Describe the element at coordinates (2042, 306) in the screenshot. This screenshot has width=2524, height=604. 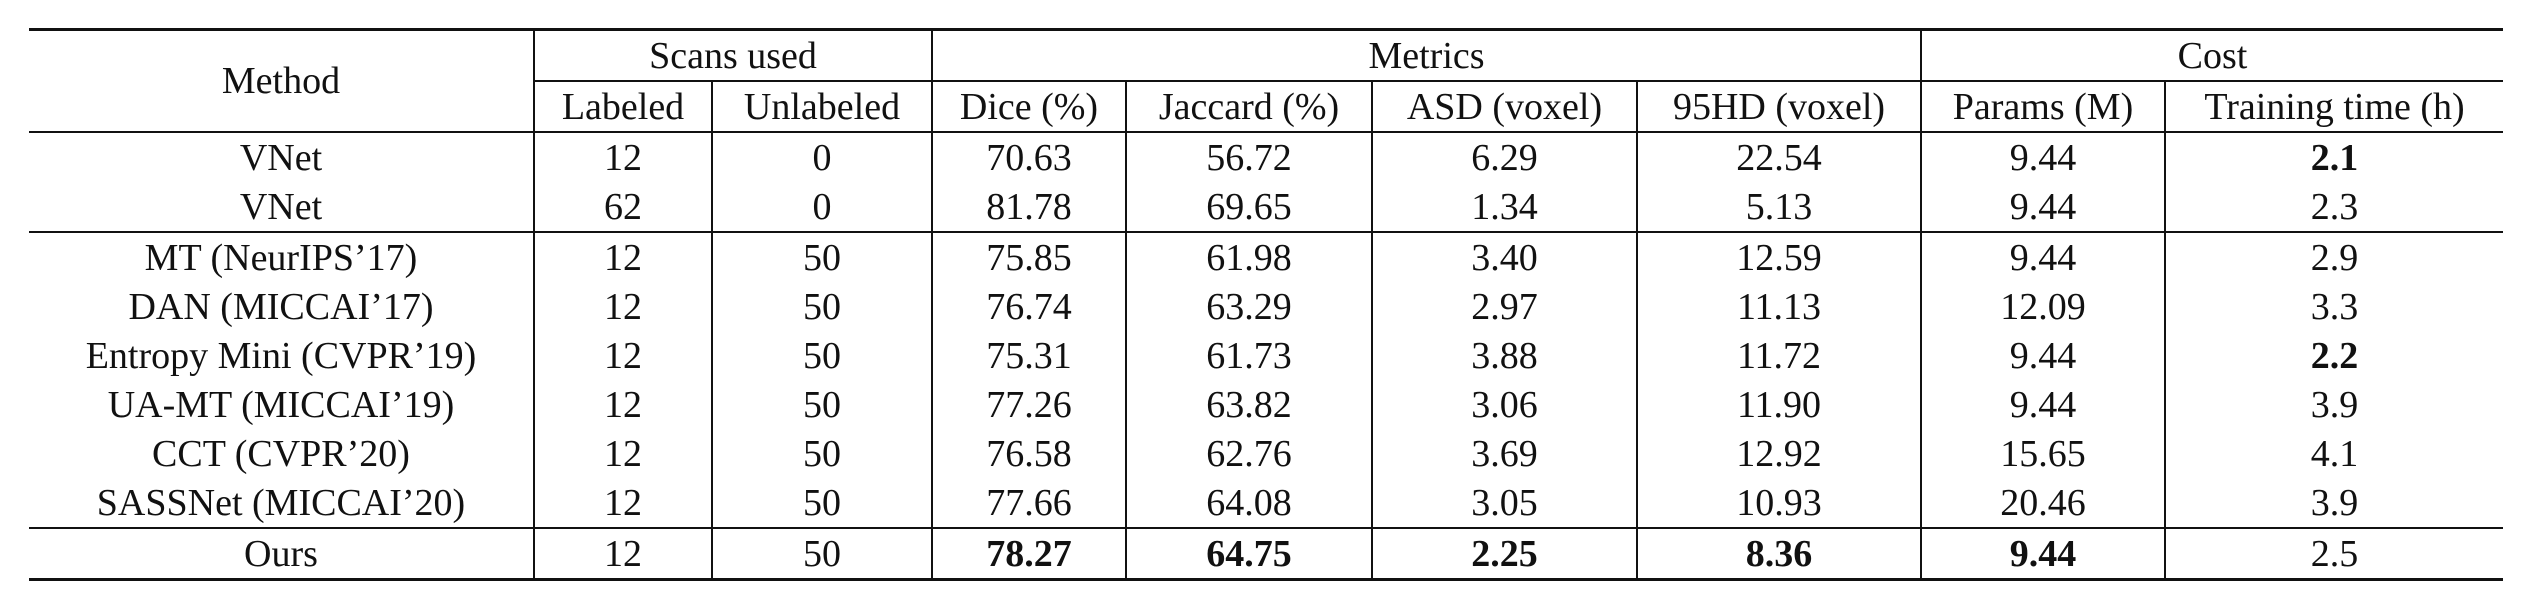
I see `table-cell: 12.09` at that location.